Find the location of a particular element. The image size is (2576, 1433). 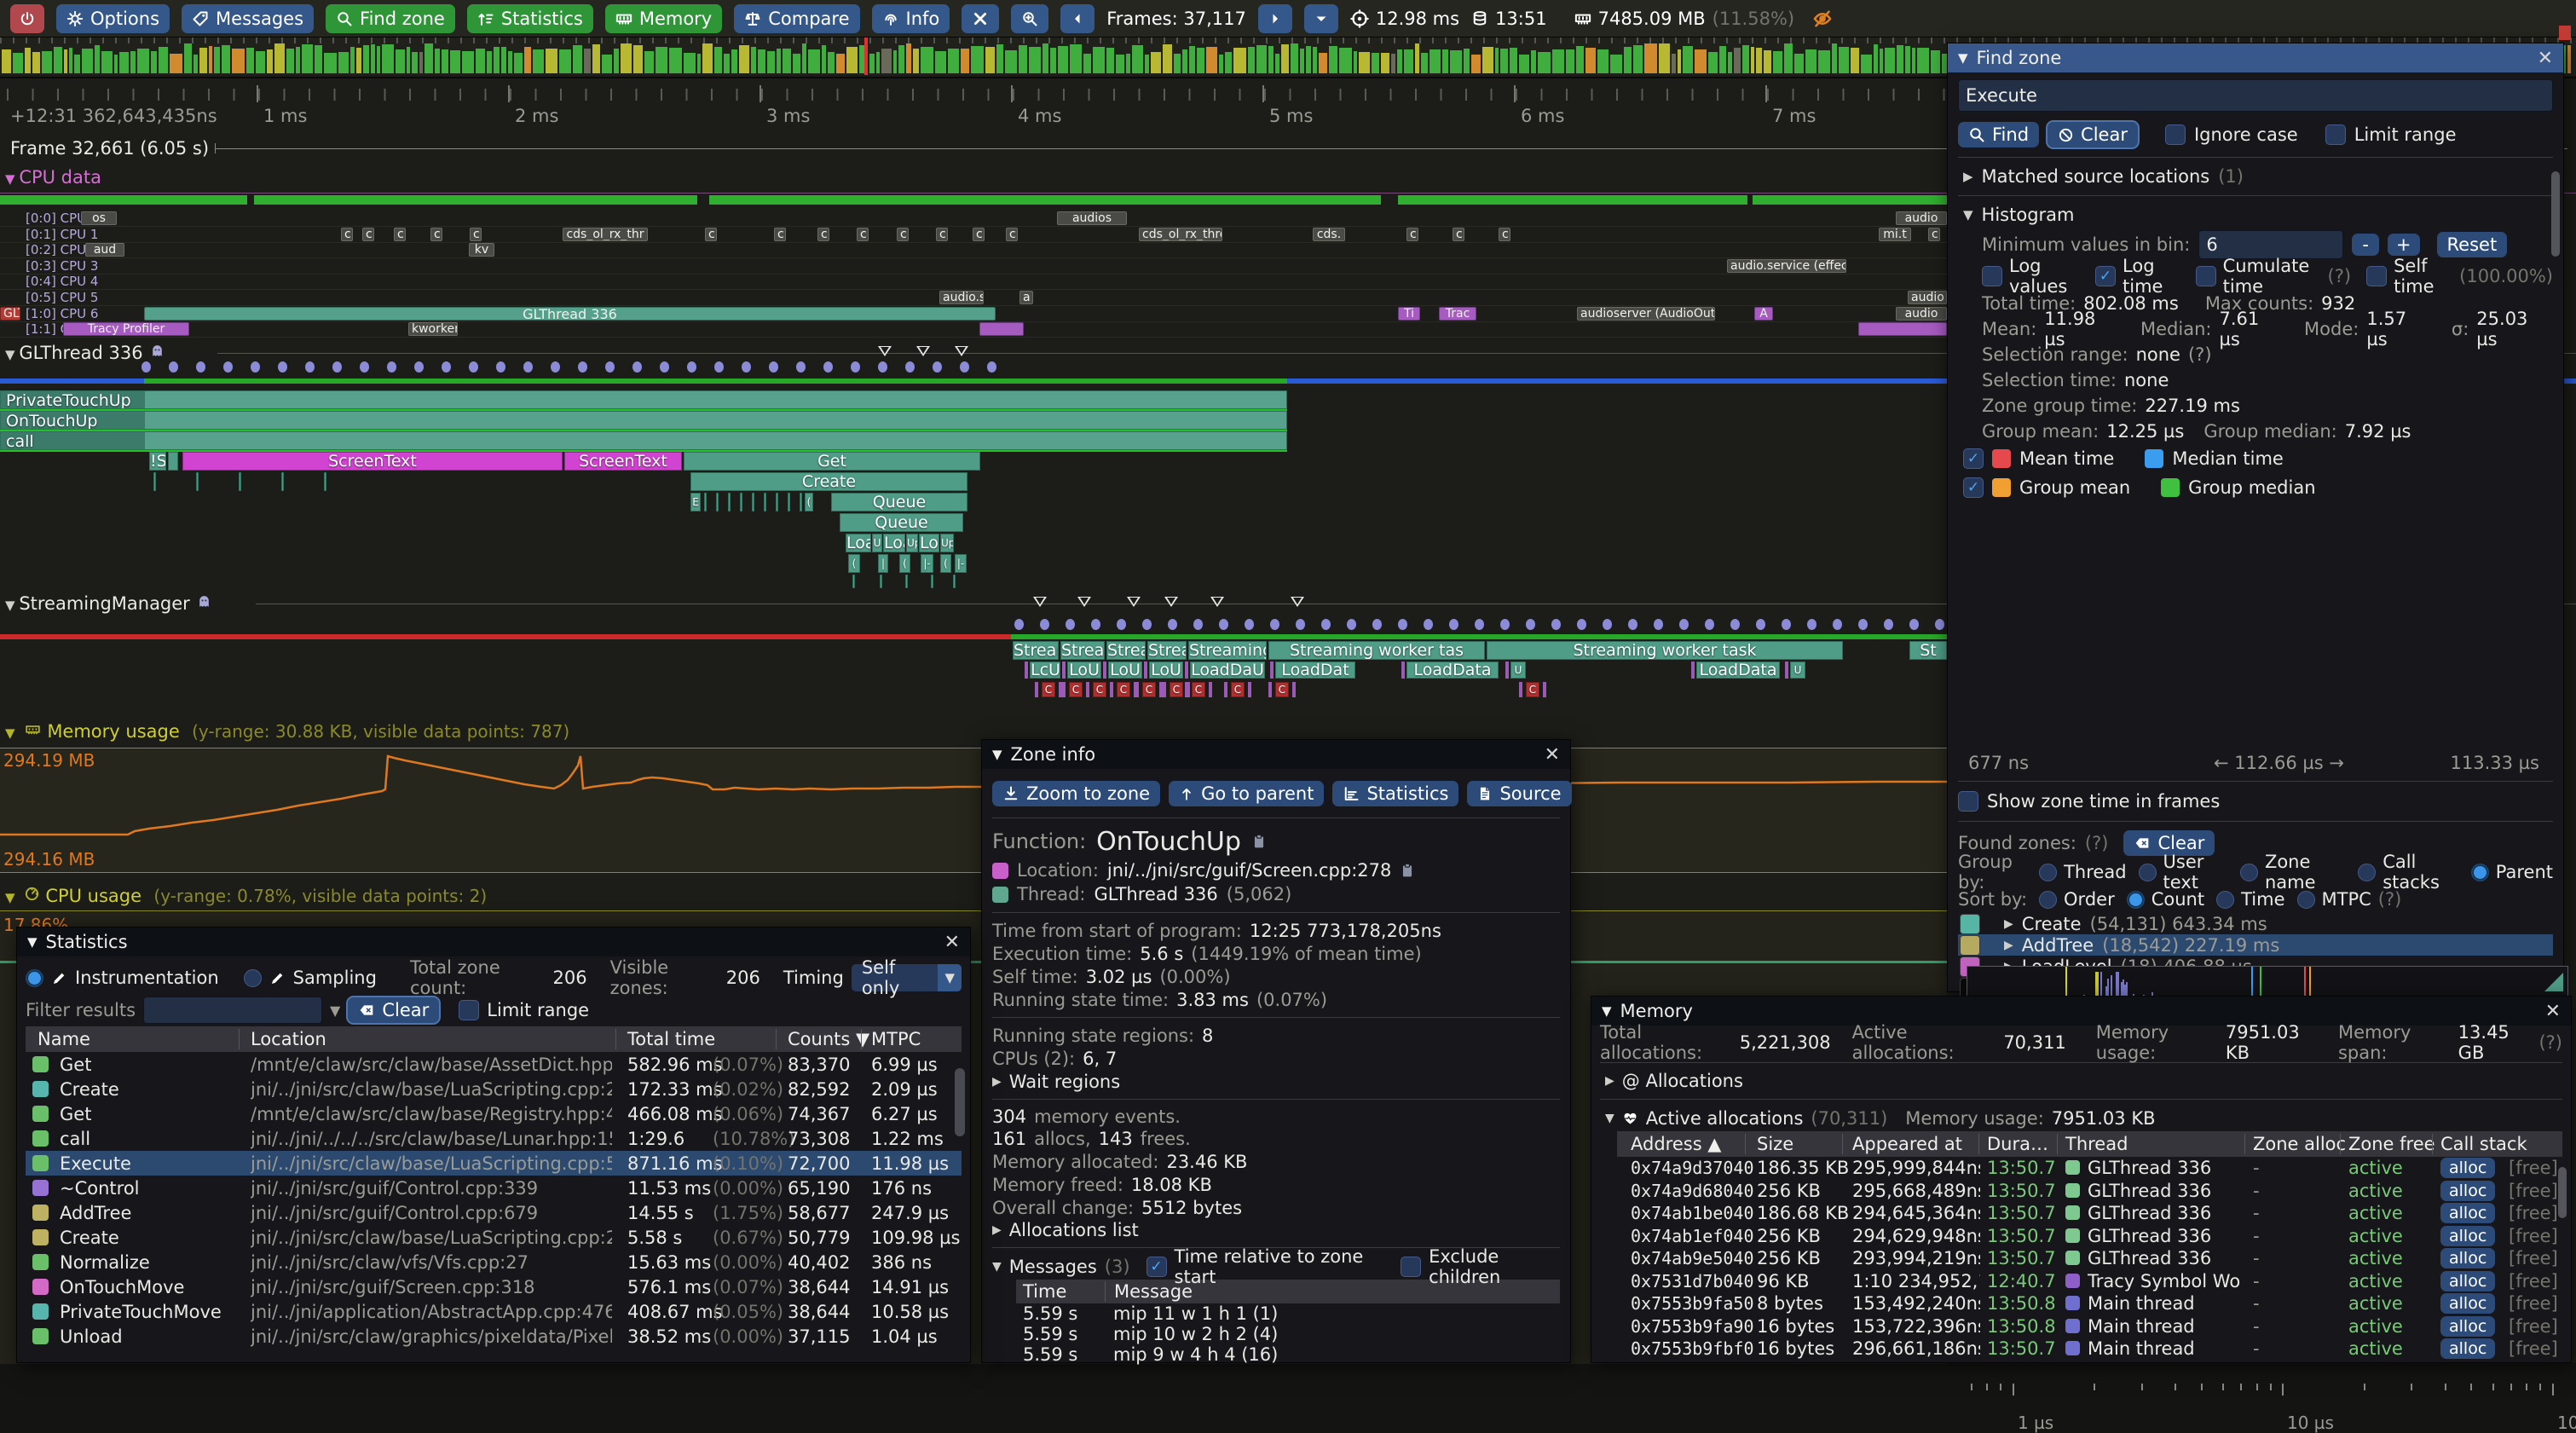

log-values-checkbox is located at coordinates (1992, 276).